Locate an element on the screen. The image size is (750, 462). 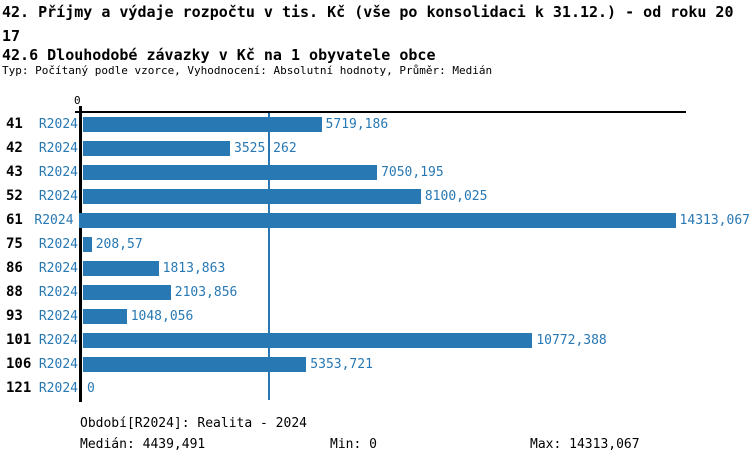
bar-row: 41 R2024 5719,186 is located at coordinates (375, 124).